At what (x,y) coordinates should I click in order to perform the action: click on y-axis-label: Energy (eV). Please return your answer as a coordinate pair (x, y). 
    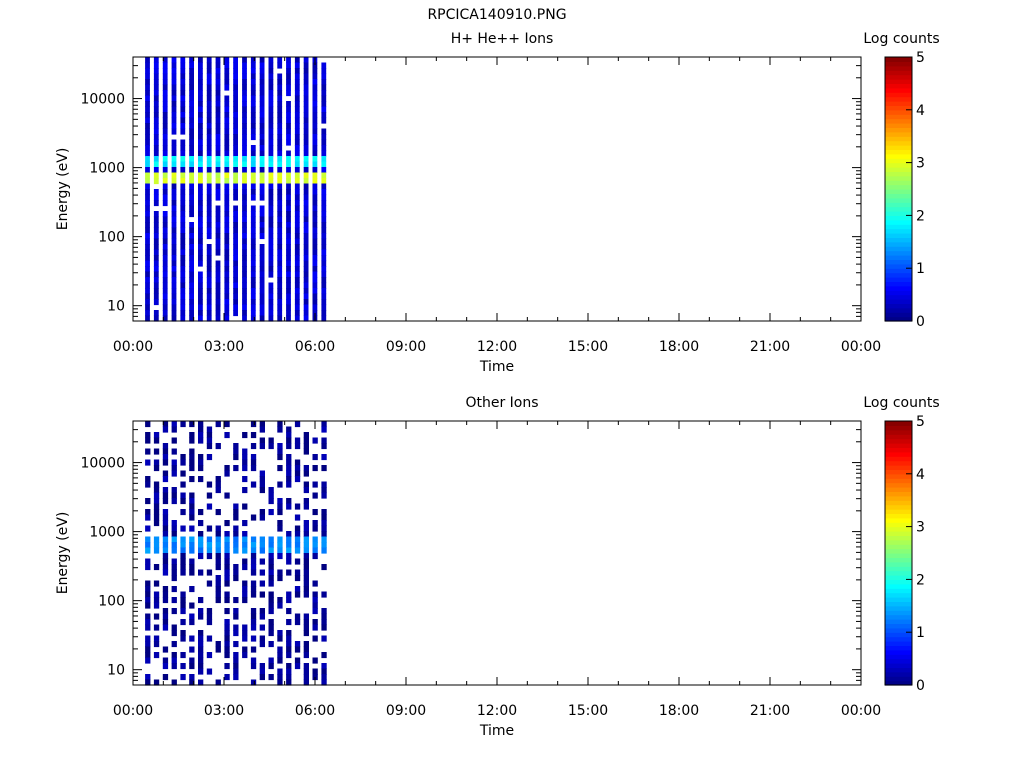
    Looking at the image, I should click on (63, 553).